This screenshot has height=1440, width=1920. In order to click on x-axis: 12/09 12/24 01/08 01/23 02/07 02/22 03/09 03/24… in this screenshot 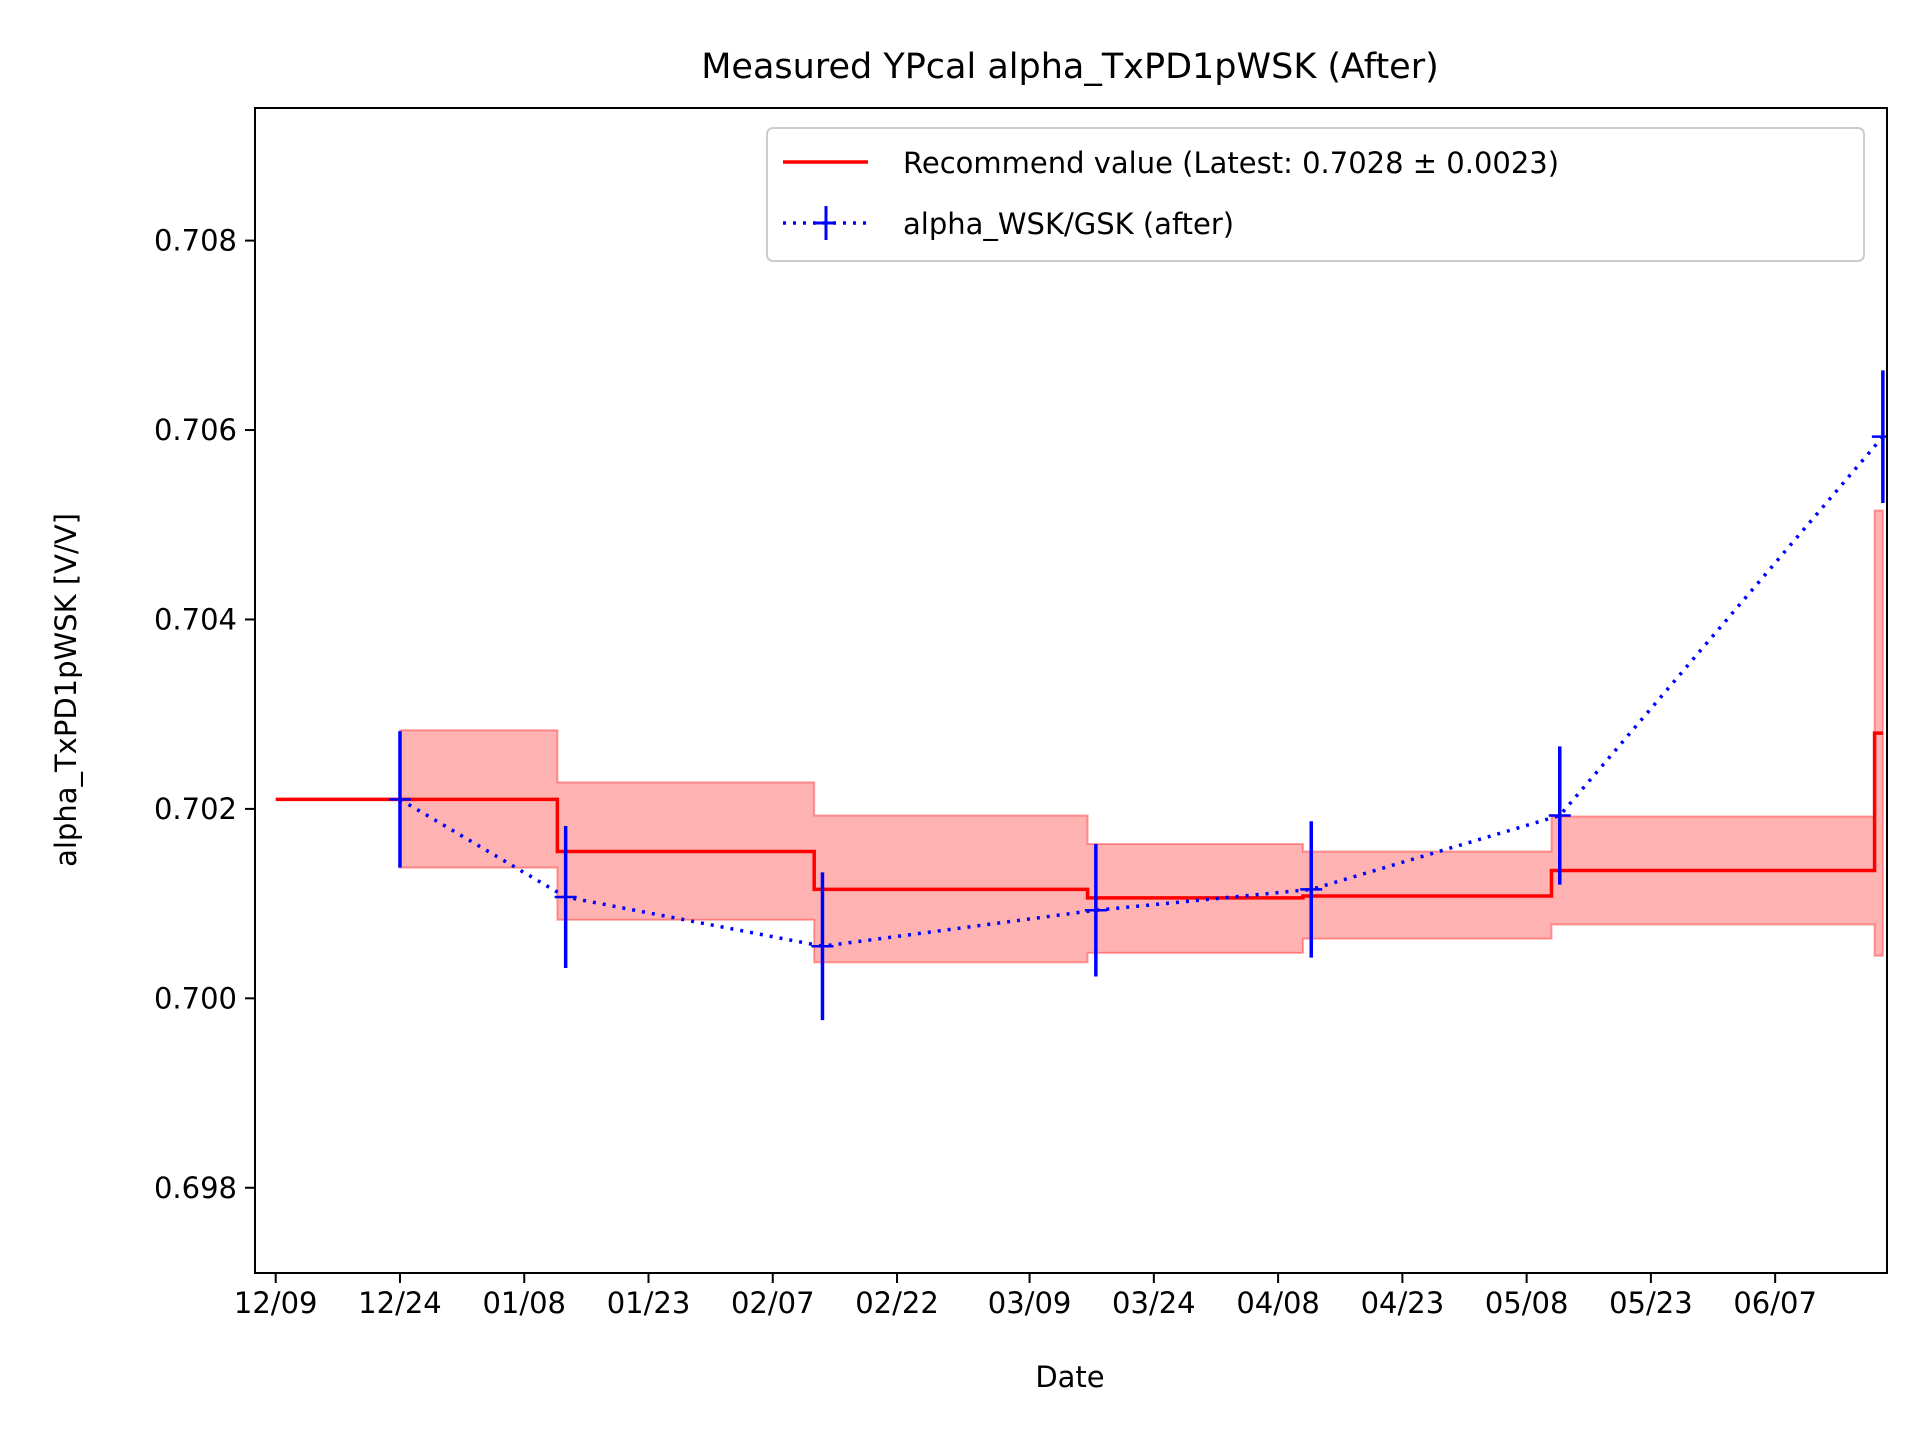, I will do `click(1025, 1296)`.